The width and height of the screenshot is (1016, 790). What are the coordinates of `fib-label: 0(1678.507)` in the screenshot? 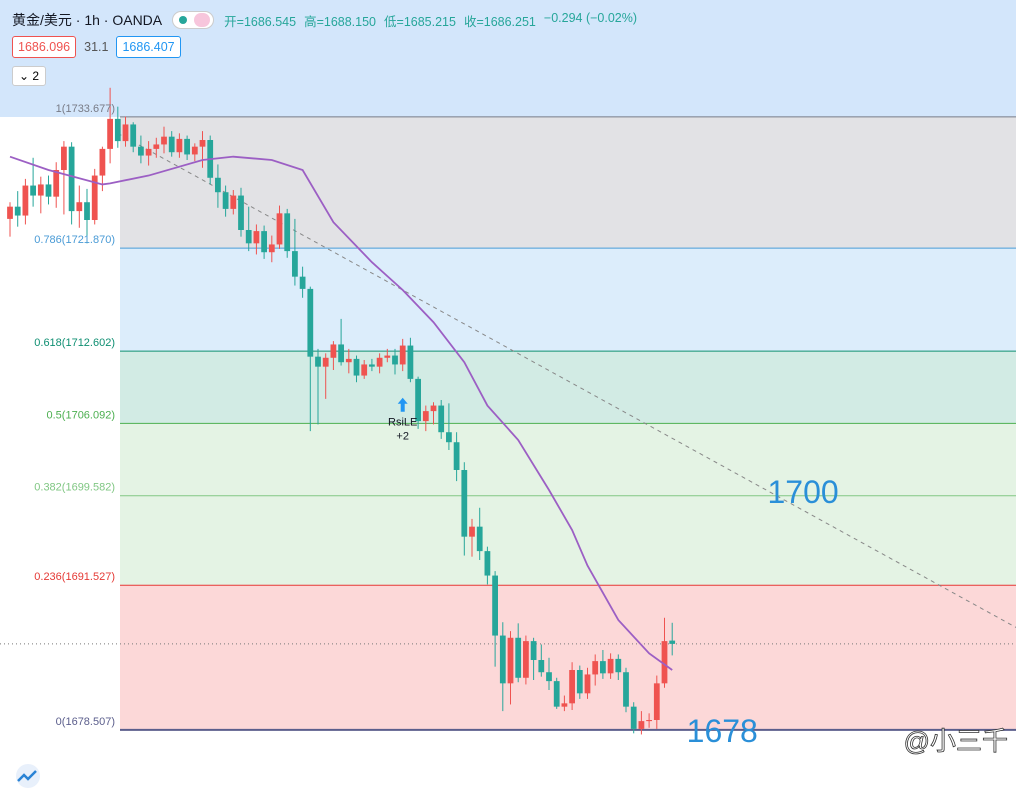 It's located at (85, 722).